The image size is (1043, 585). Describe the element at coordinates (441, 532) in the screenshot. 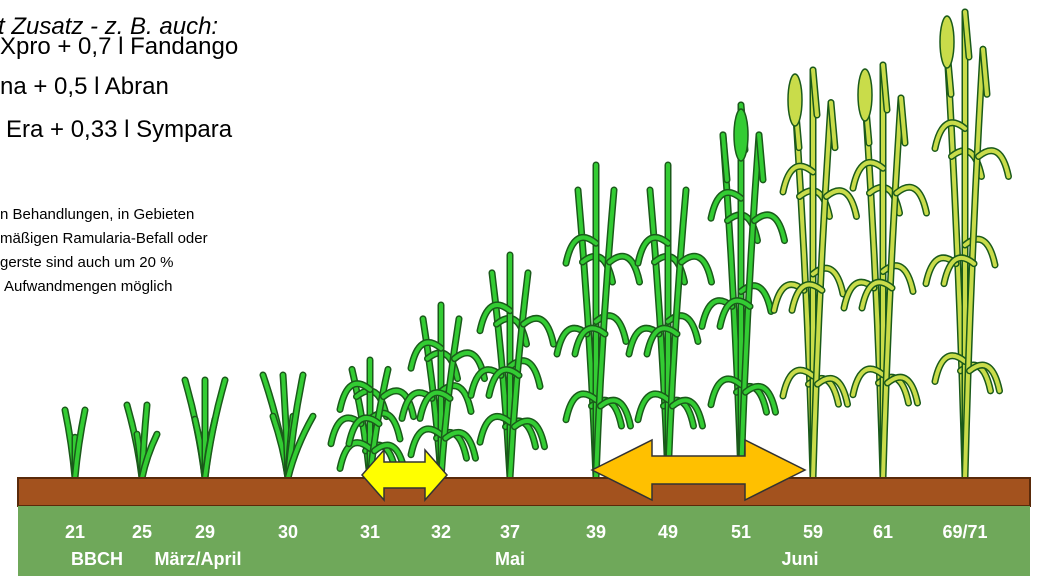

I see `stage-label: 32` at that location.